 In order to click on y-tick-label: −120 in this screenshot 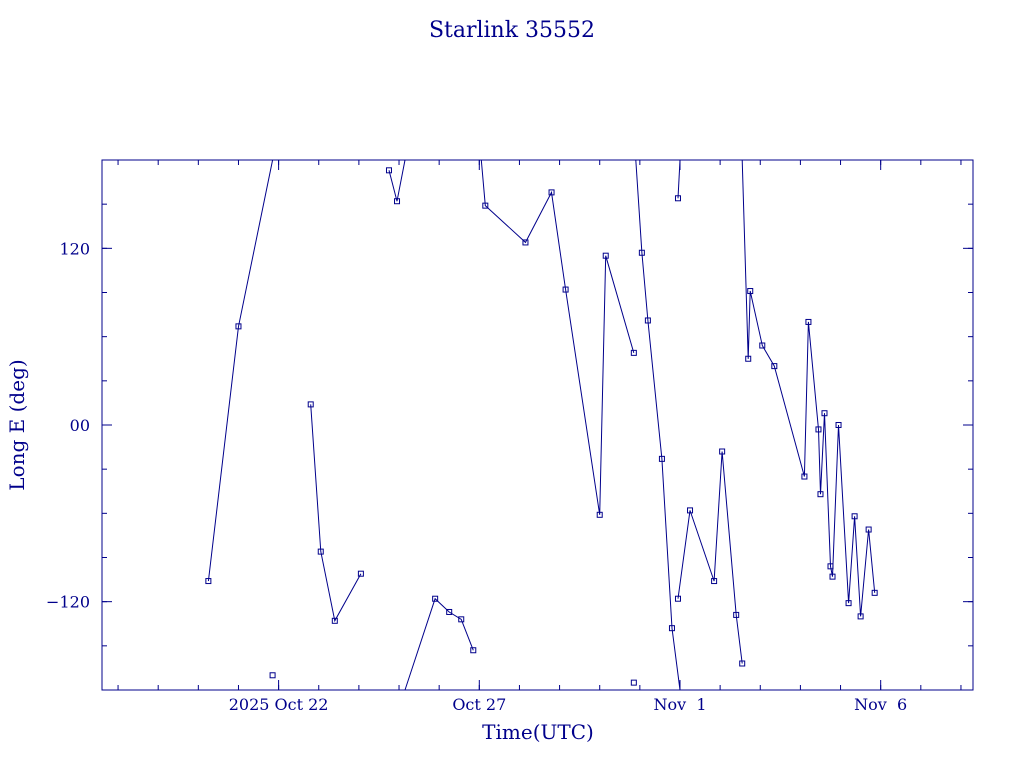, I will do `click(68, 602)`.